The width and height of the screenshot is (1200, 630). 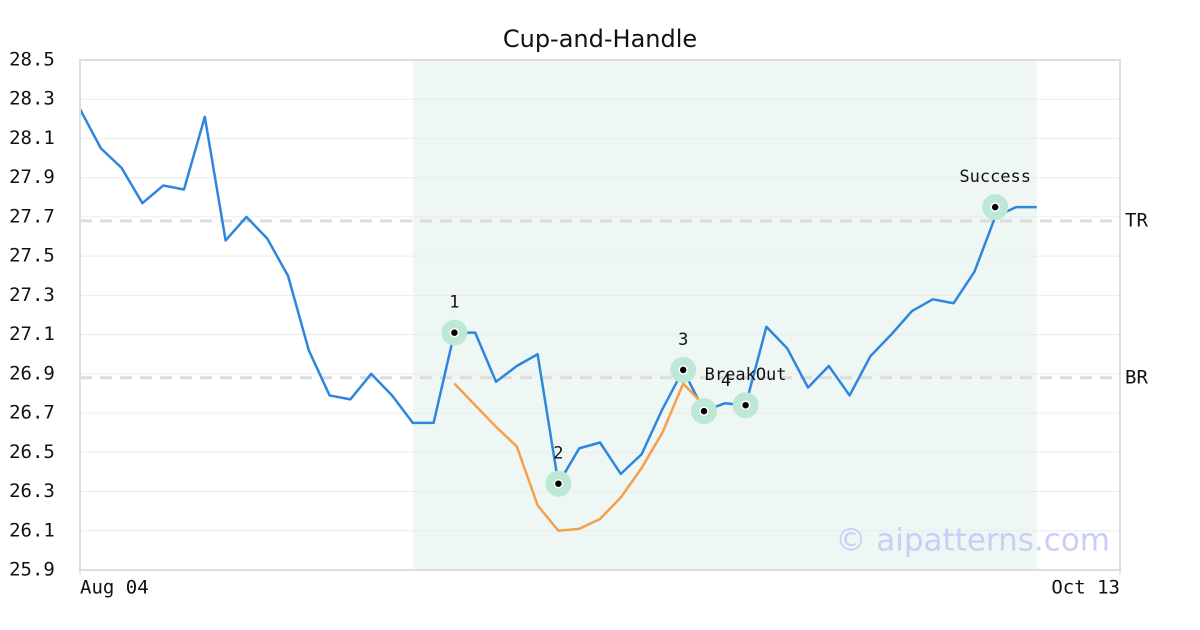 What do you see at coordinates (32, 295) in the screenshot?
I see `y-tick-label: 27.3` at bounding box center [32, 295].